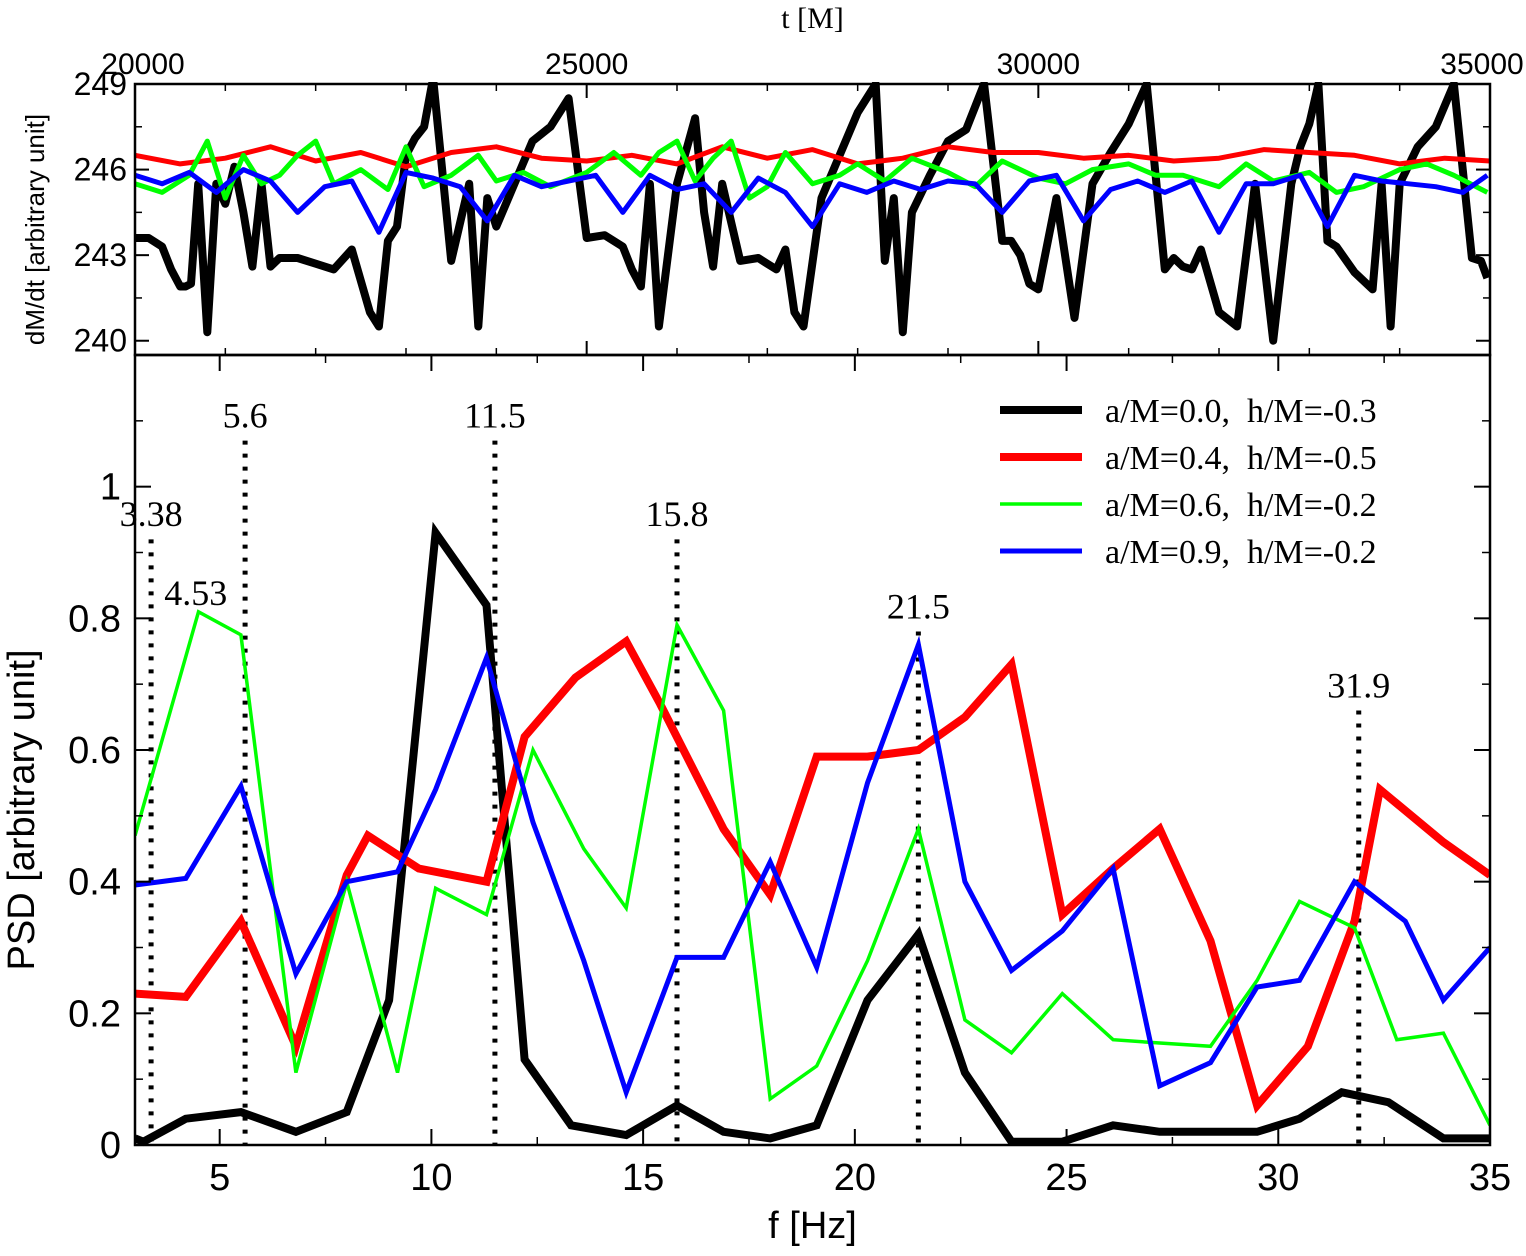  I want to click on top-y-tick-label: 243, so click(100, 255).